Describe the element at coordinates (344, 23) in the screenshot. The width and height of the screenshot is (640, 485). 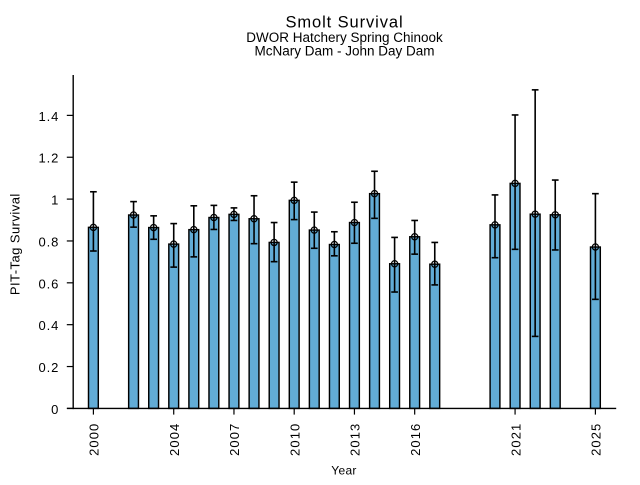
I see `svg-text: Smolt Survival` at that location.